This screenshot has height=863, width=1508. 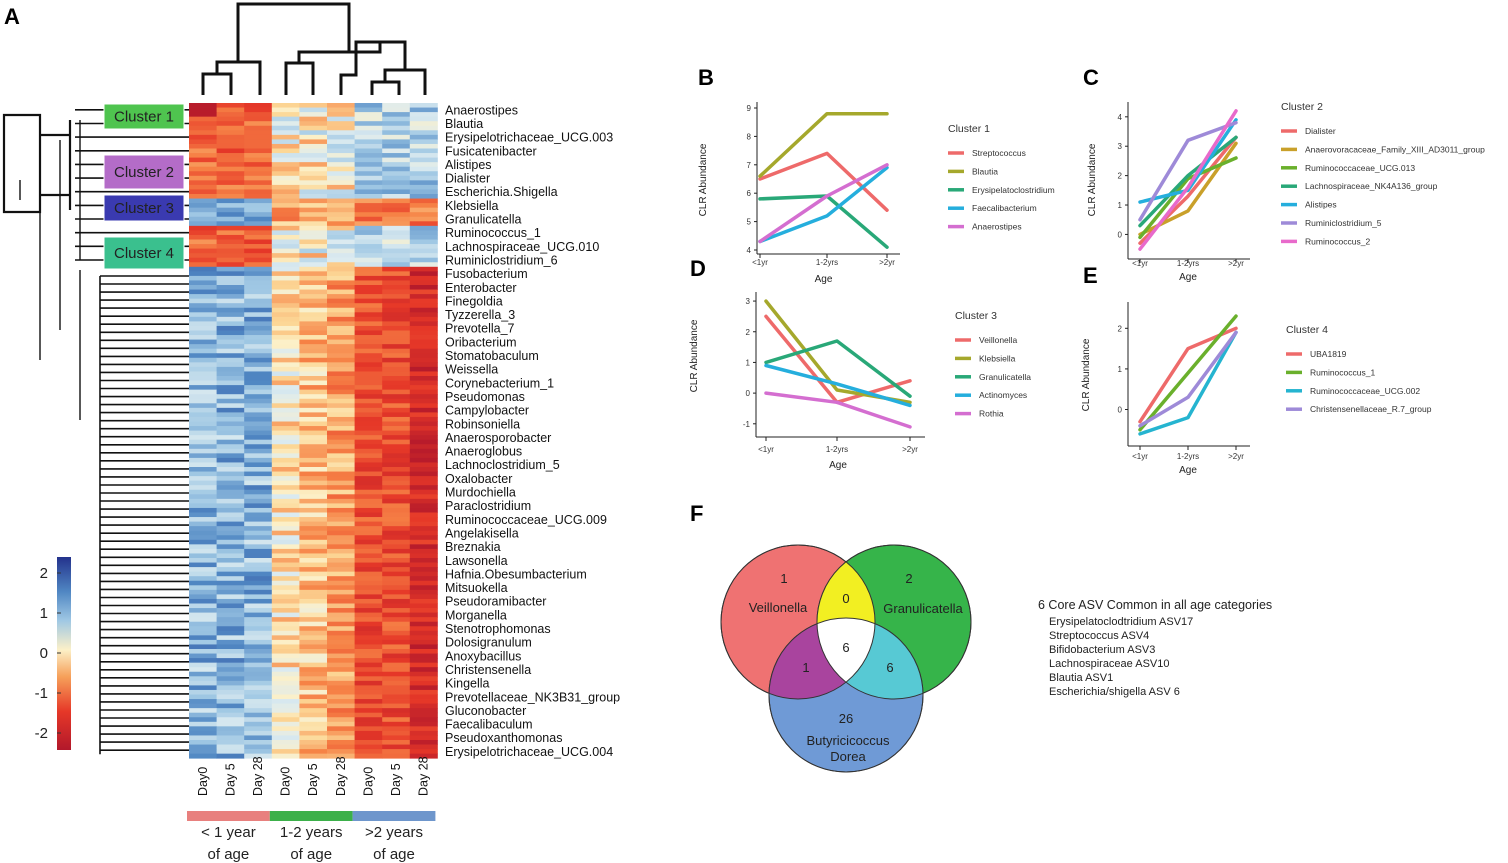 What do you see at coordinates (532, 697) in the screenshot?
I see `taxon-label: Prevotellaceae_NK3B31_group` at bounding box center [532, 697].